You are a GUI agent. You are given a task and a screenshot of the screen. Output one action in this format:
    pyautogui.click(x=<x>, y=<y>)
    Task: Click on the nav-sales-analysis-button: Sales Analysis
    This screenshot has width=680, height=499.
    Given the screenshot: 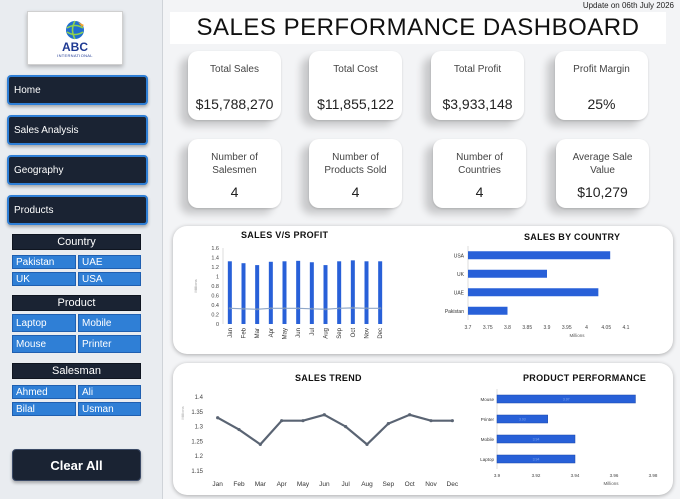 What is the action you would take?
    pyautogui.click(x=77, y=130)
    